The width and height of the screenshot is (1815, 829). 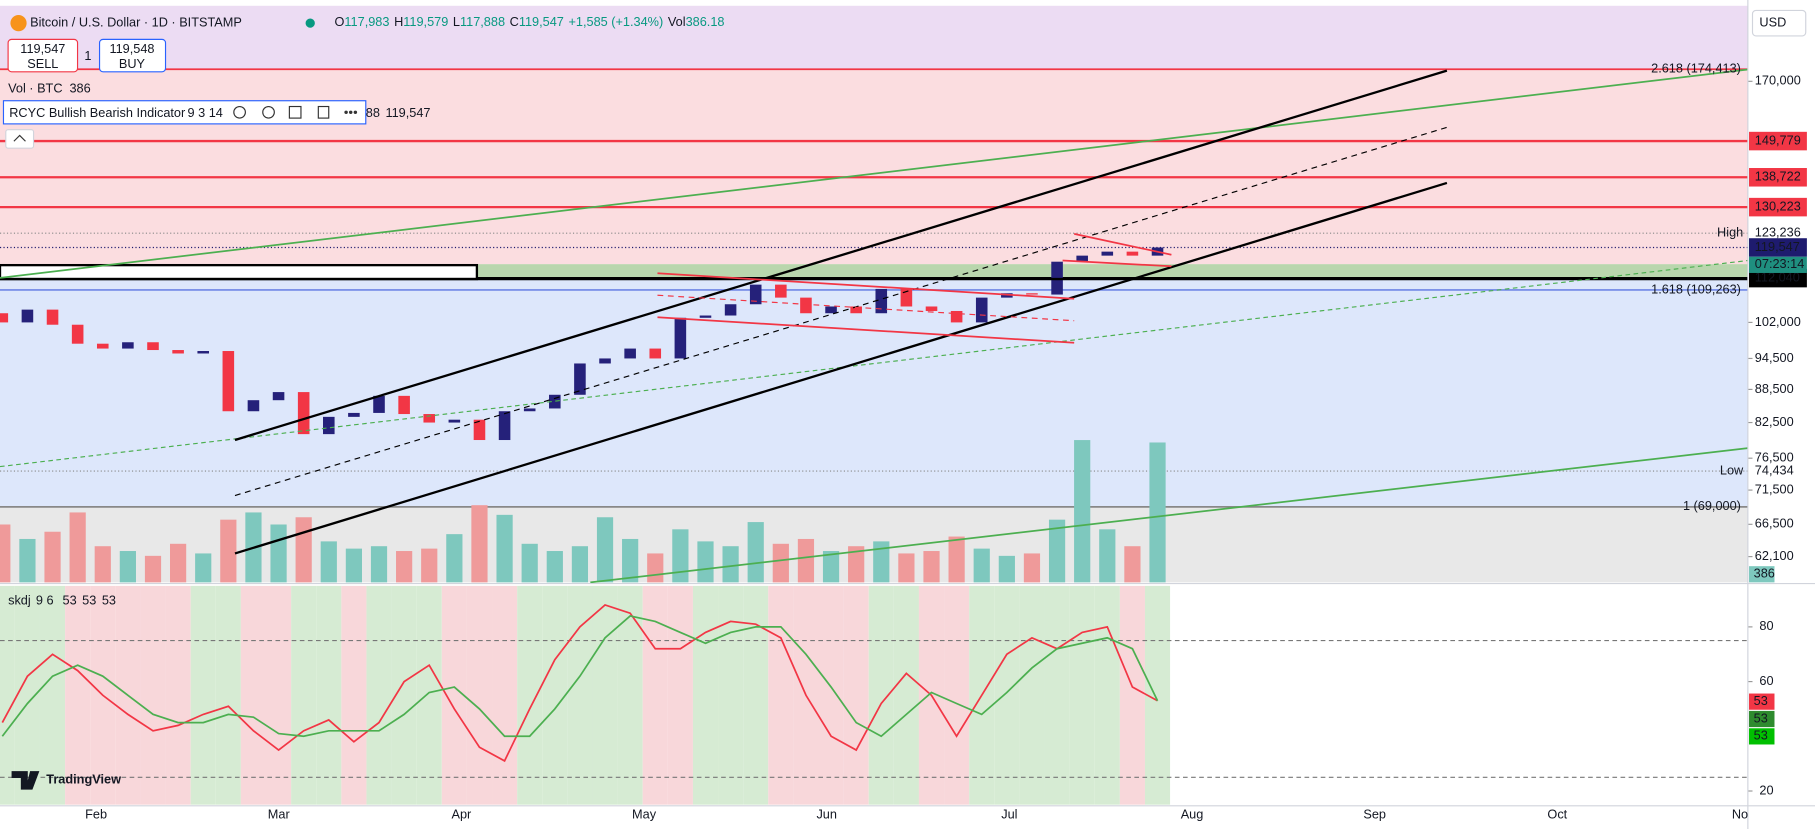 What do you see at coordinates (83, 779) in the screenshot?
I see `logo: TradingView` at bounding box center [83, 779].